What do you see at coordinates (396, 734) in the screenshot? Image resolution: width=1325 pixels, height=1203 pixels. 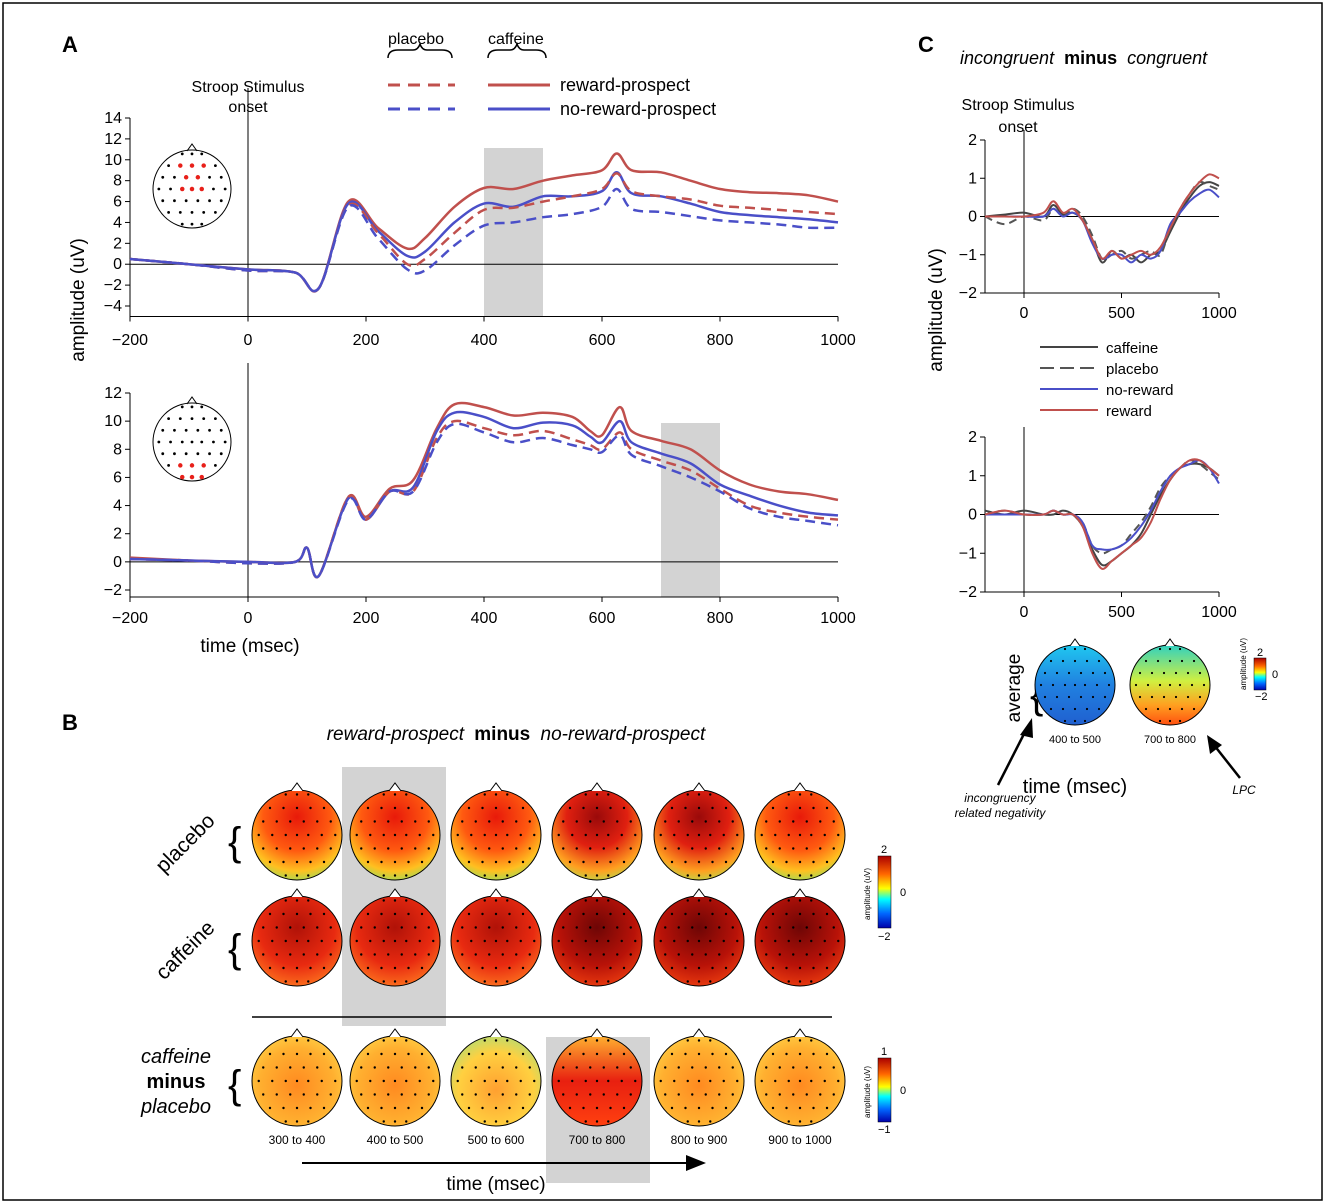 I see `panel-b-title-part1: reward-prospect` at bounding box center [396, 734].